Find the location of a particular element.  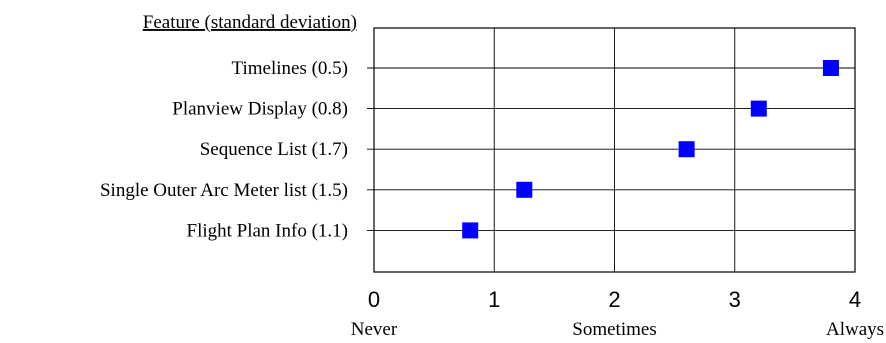

x-tick-labels: 0 1 2 3 4 is located at coordinates (614, 299).